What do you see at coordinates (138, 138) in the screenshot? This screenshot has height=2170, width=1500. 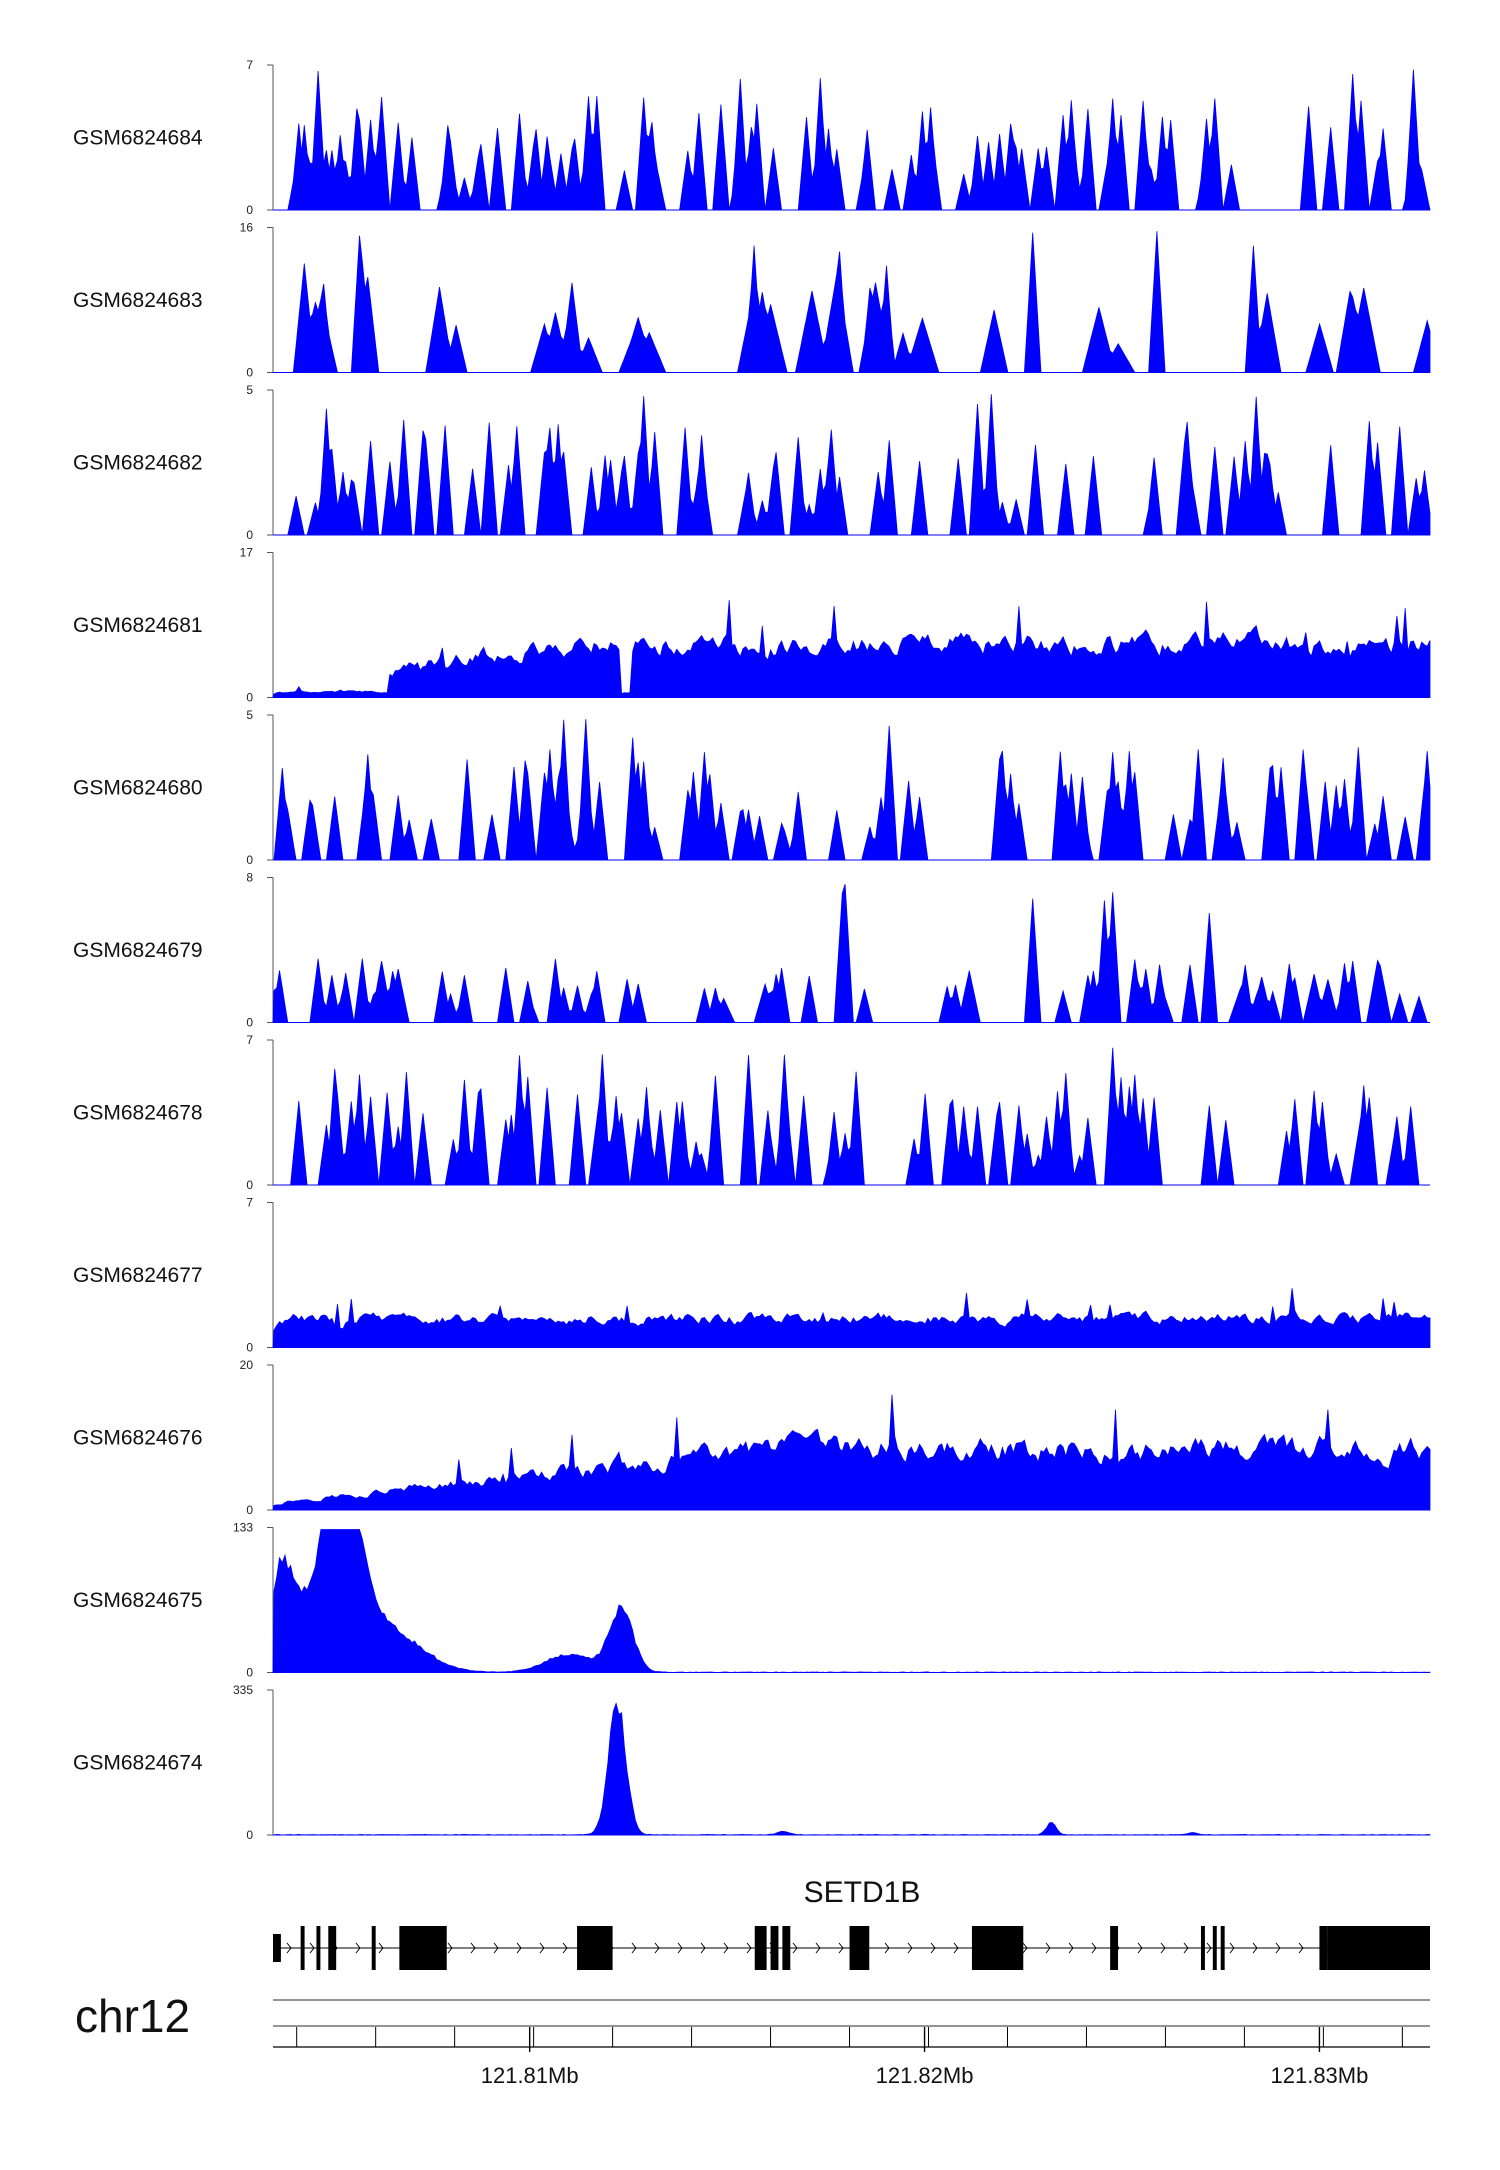 I see `track-label: GSM6824684` at bounding box center [138, 138].